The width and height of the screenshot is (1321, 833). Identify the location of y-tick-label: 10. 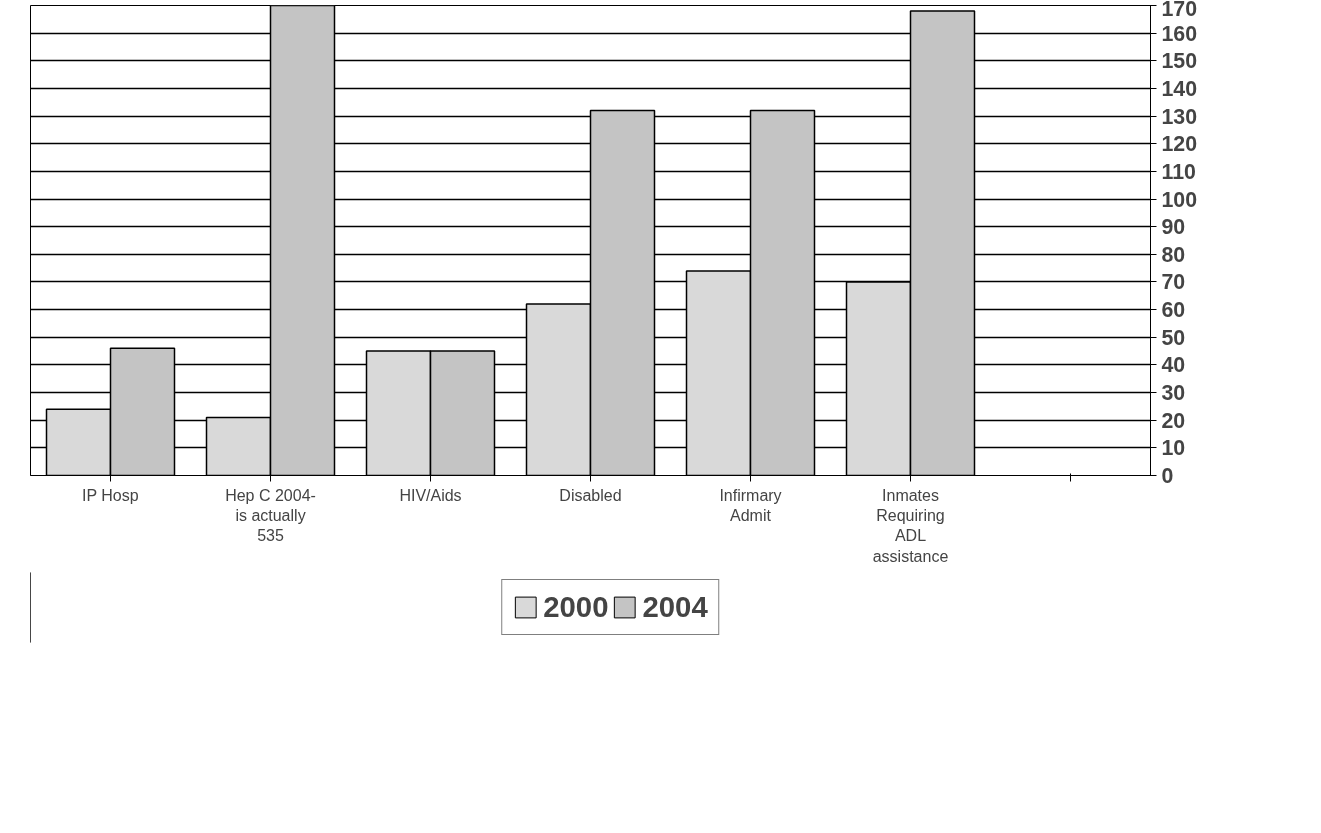
(1173, 448).